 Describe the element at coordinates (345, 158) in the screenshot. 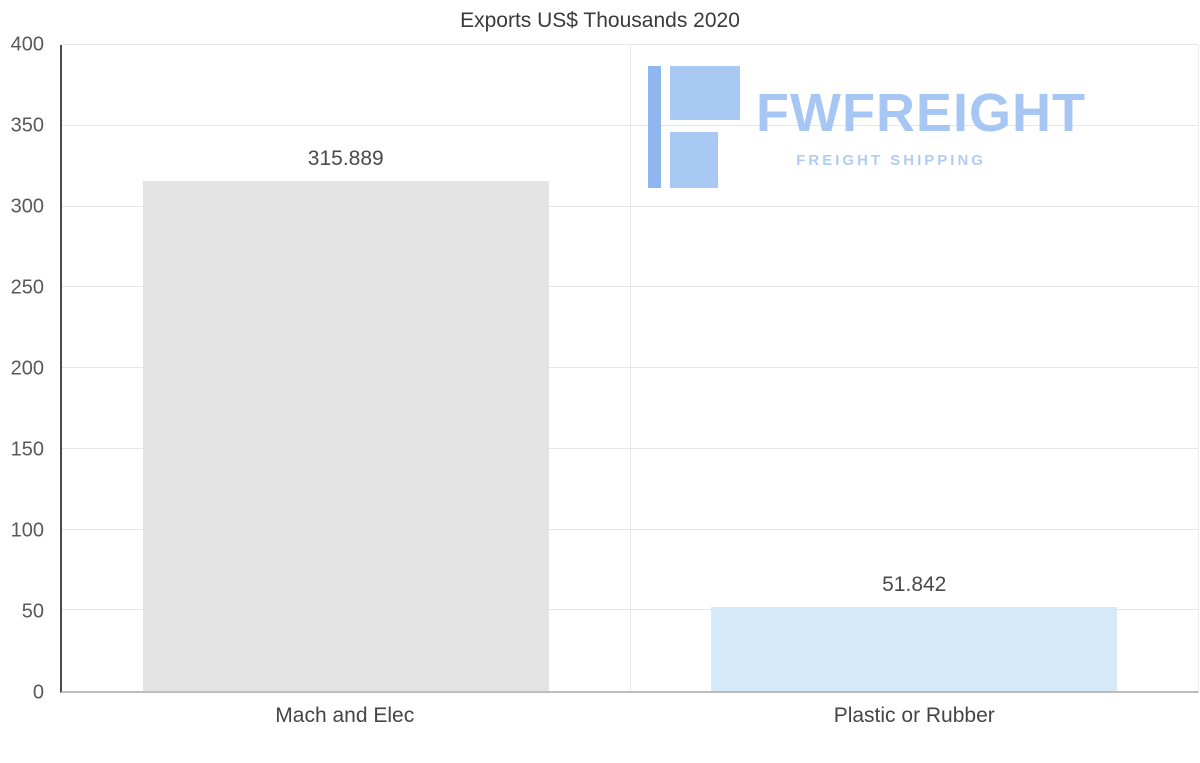

I see `bar-value-label: 315.889` at that location.